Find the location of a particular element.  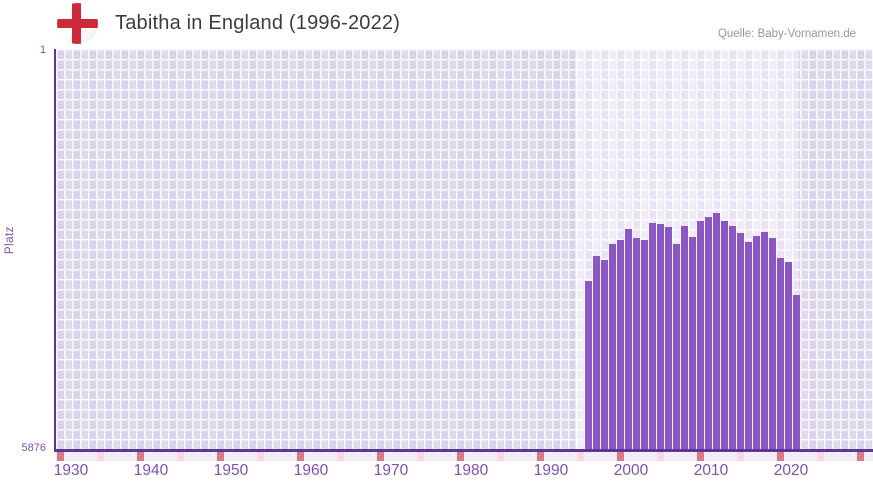

bar-2021 is located at coordinates (788, 355).